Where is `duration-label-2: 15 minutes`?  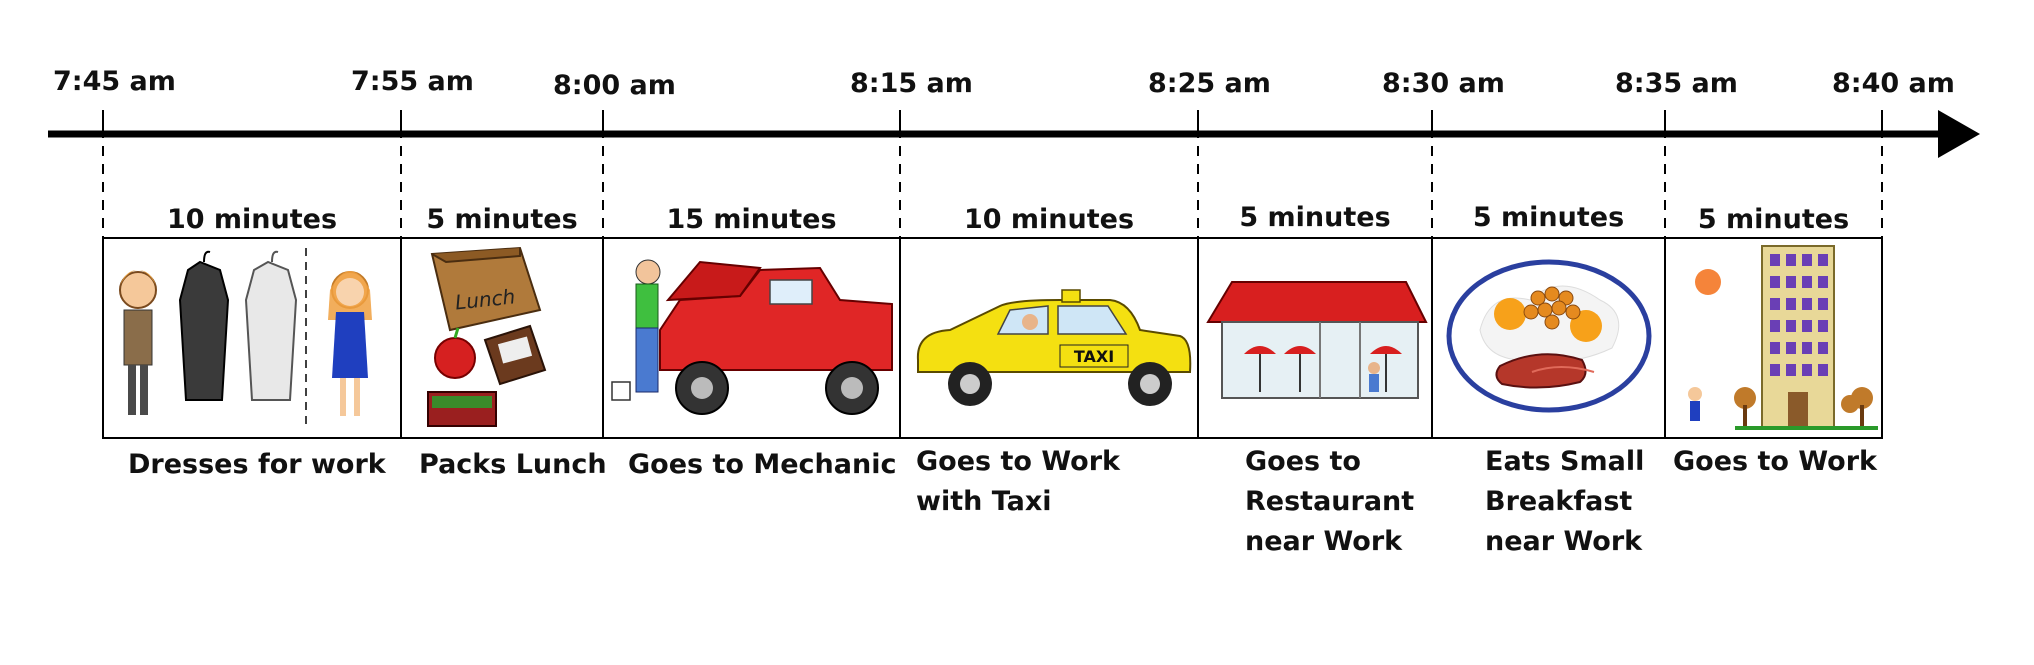
duration-label-2: 15 minutes is located at coordinates (751, 219).